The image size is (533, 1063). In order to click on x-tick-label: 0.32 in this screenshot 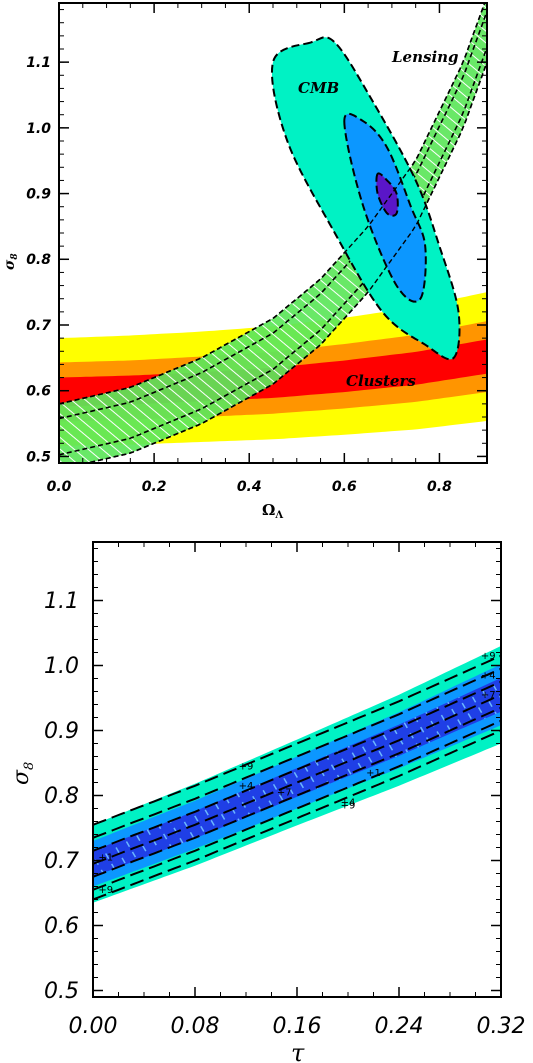, I will do `click(501, 1026)`.